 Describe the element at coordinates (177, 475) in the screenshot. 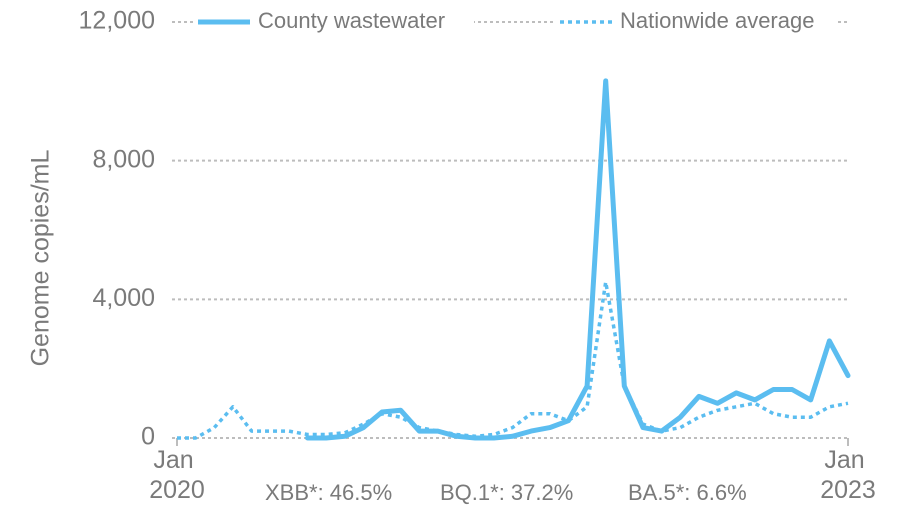

I see `x-tick-label: Jan 2020` at that location.